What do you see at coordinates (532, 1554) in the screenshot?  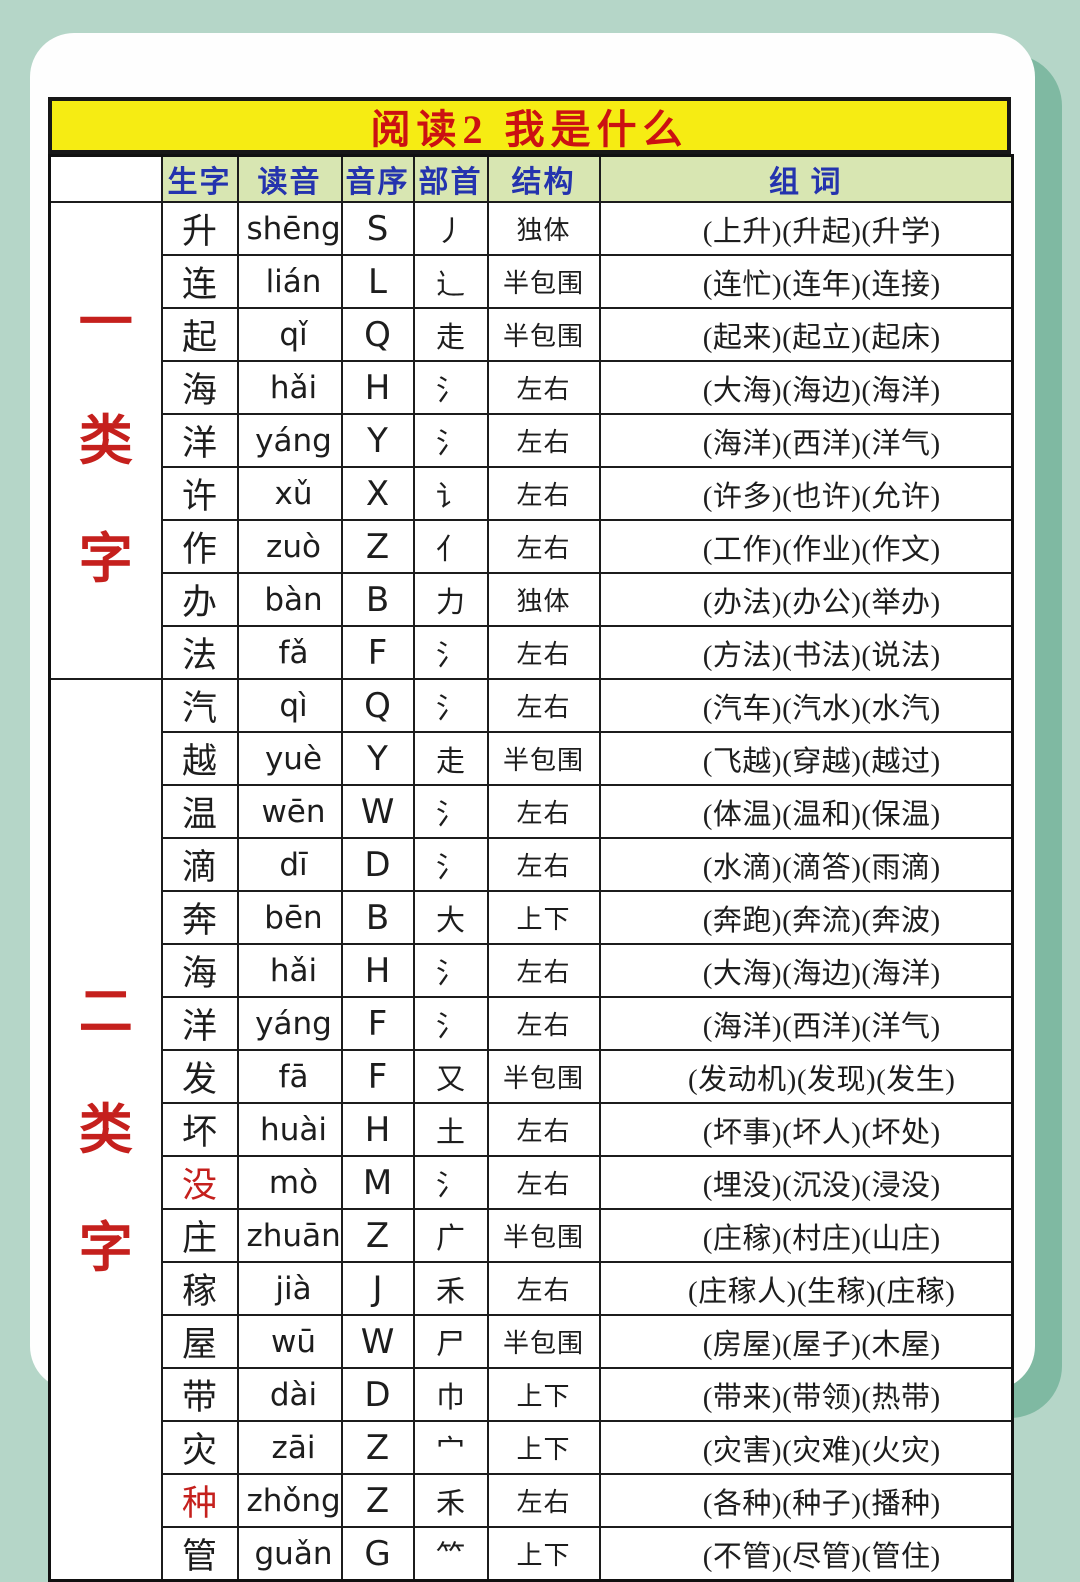 I see `table-row: 管 guǎn G ⺮上下 (不管)(尽管)(管住)` at bounding box center [532, 1554].